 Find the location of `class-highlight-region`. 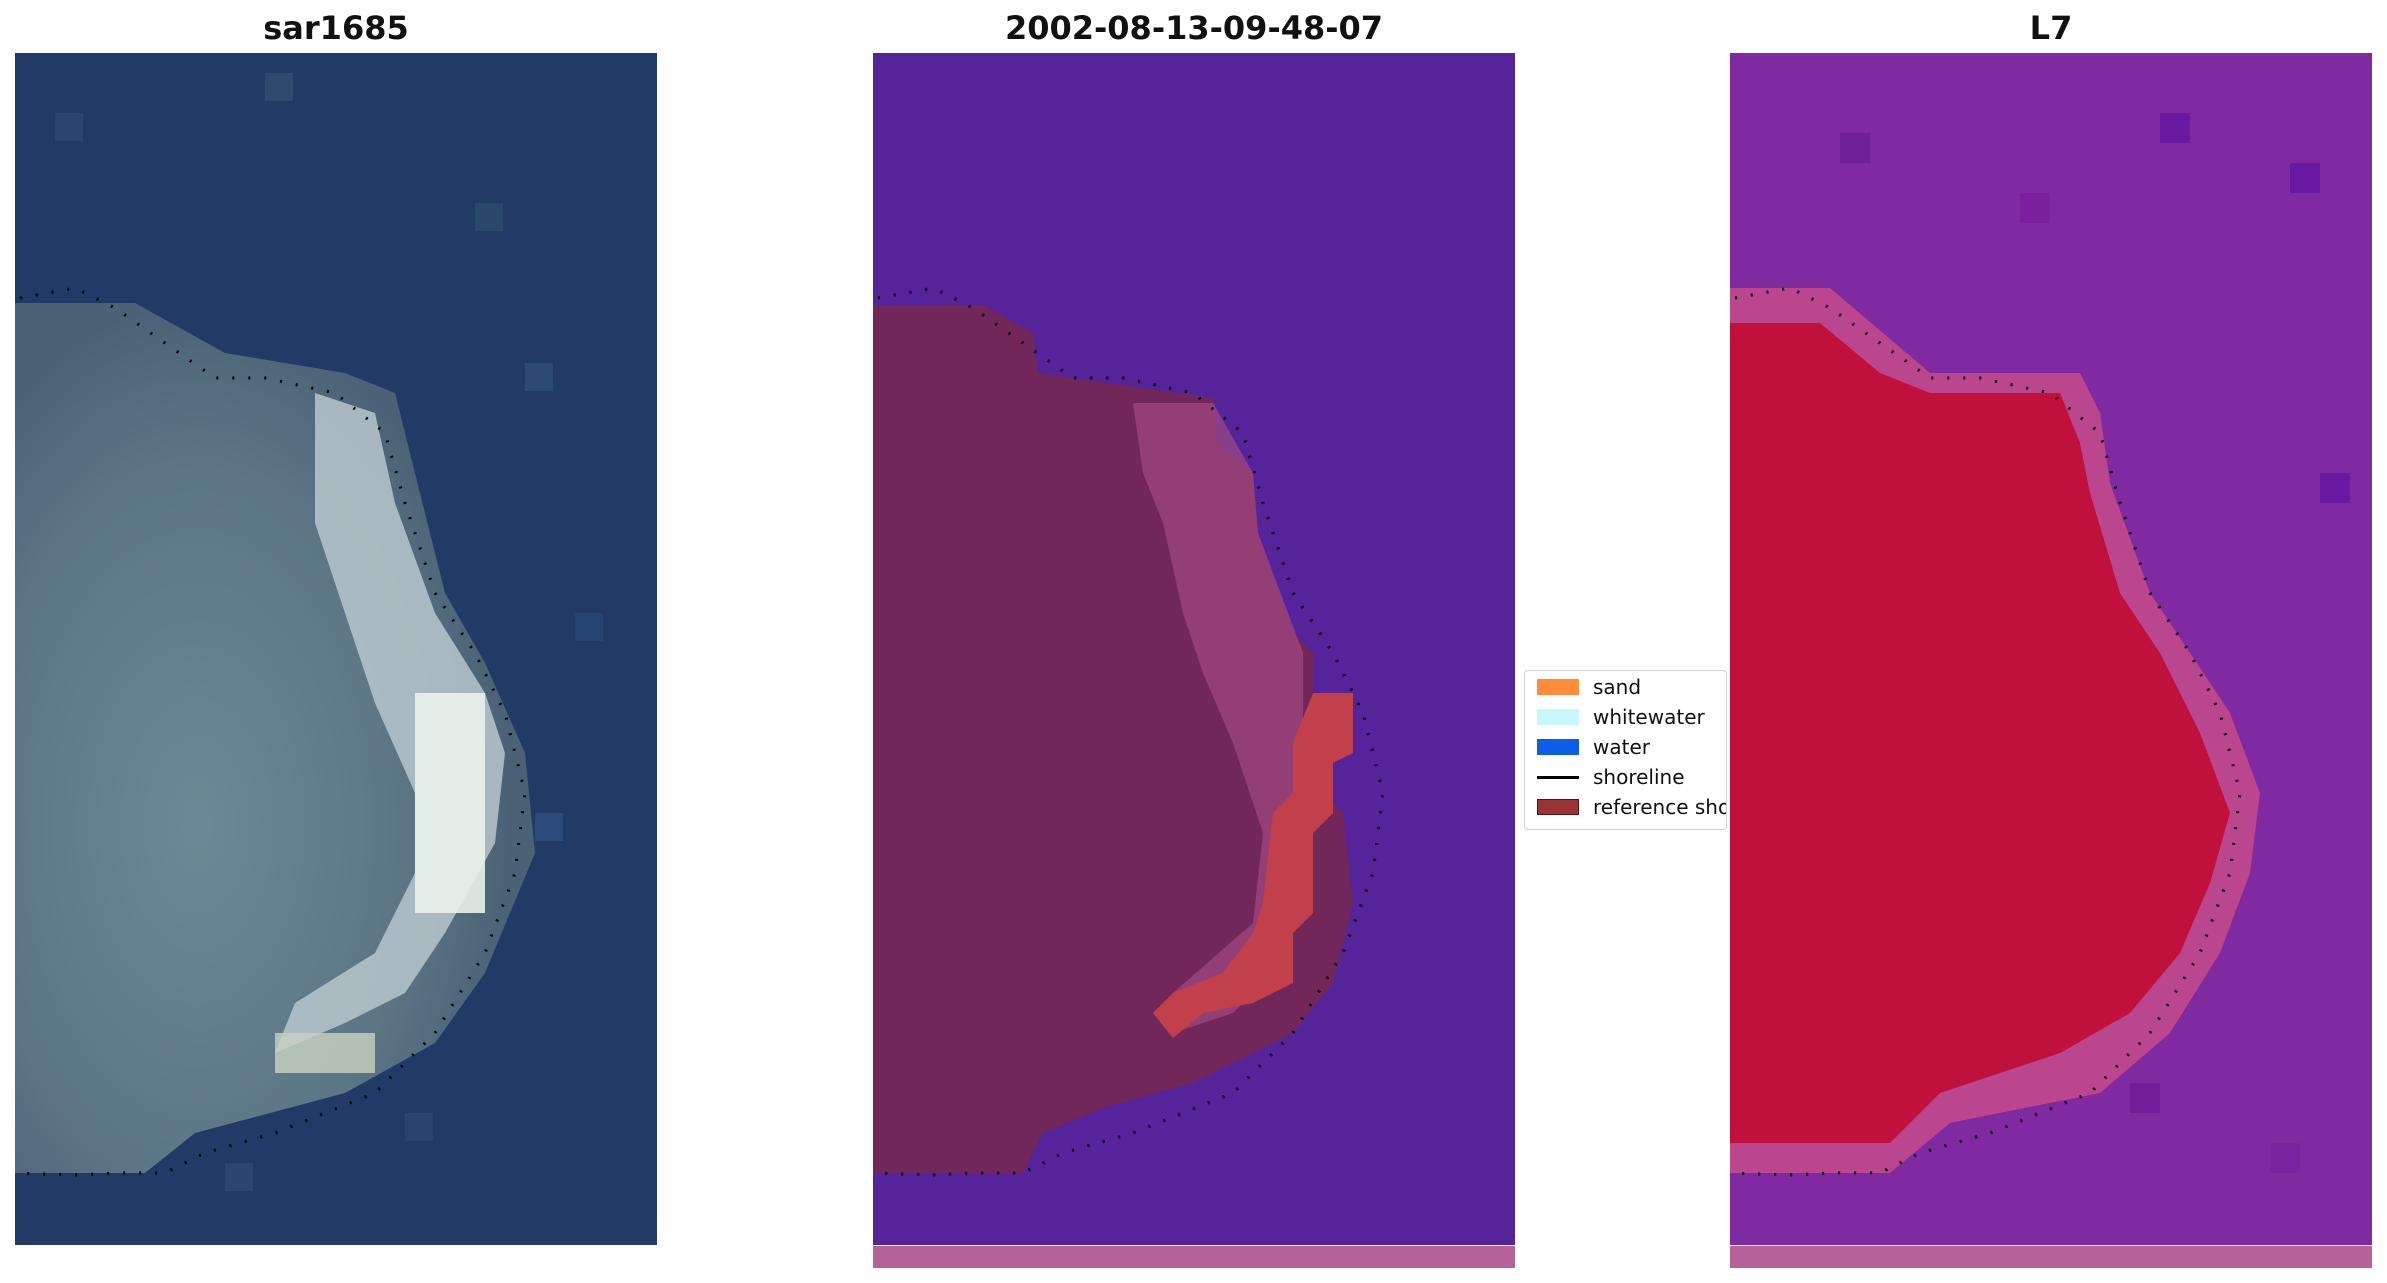

class-highlight-region is located at coordinates (1253, 865).